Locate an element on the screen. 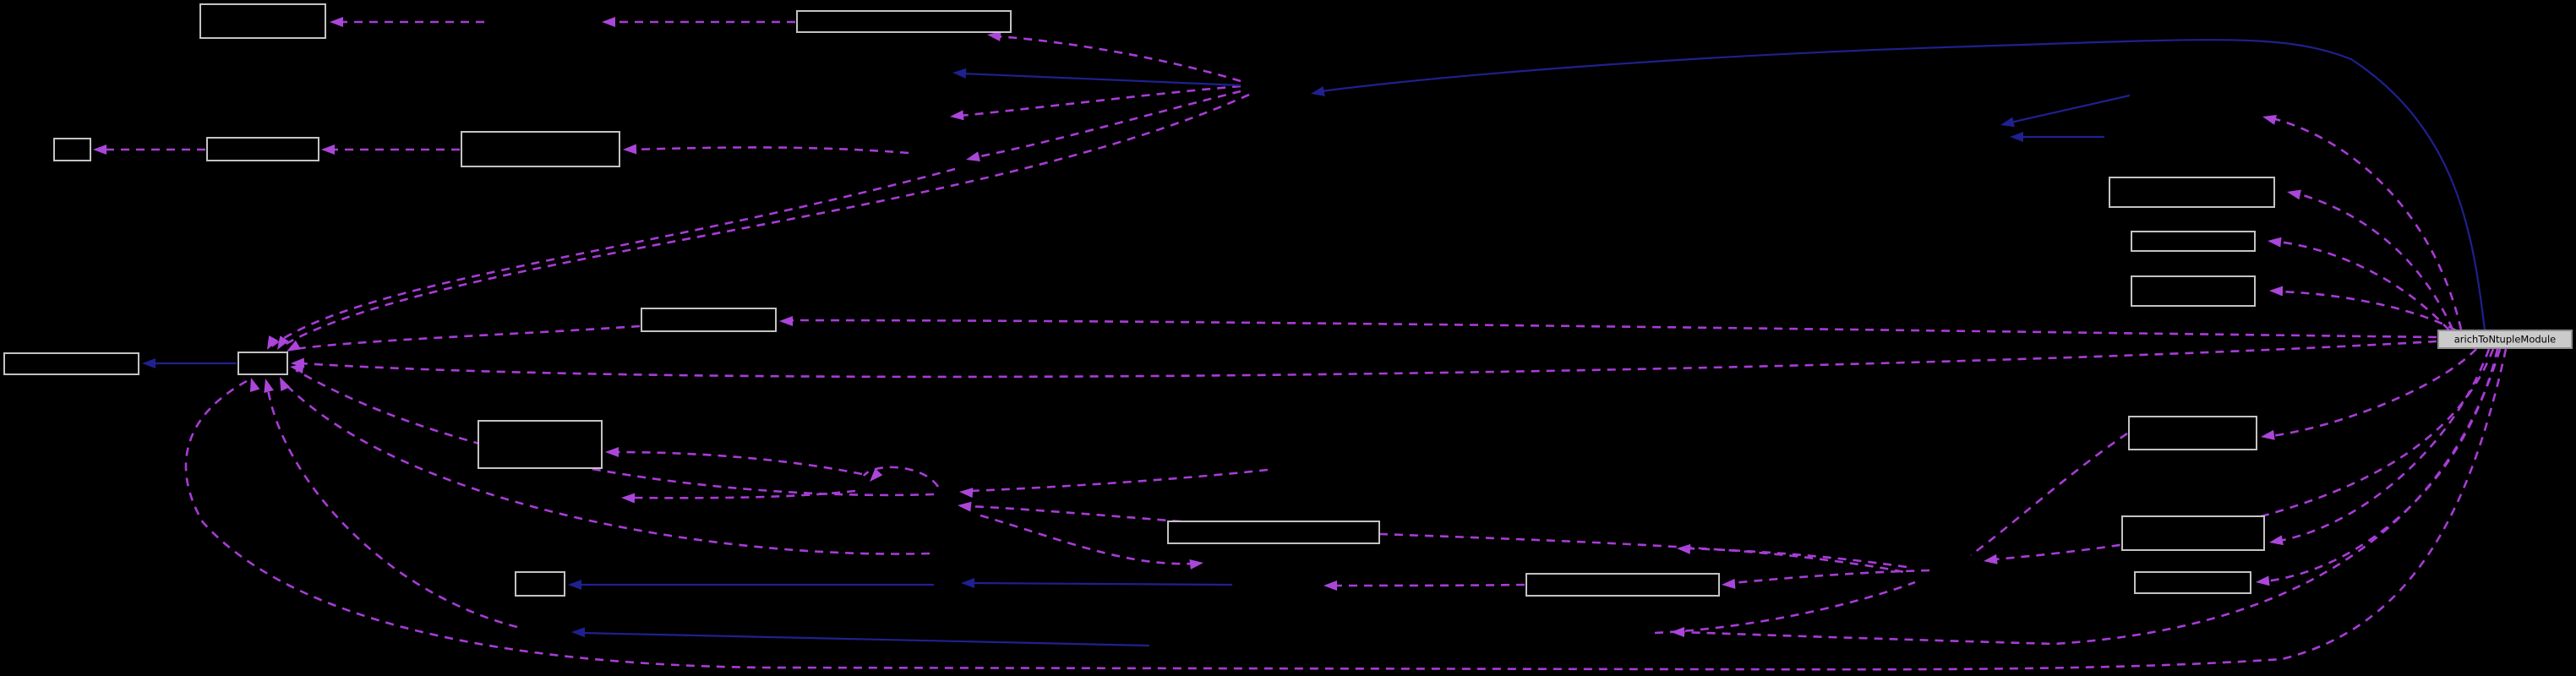 The image size is (2576, 676). graph-node-n14 is located at coordinates (540, 444).